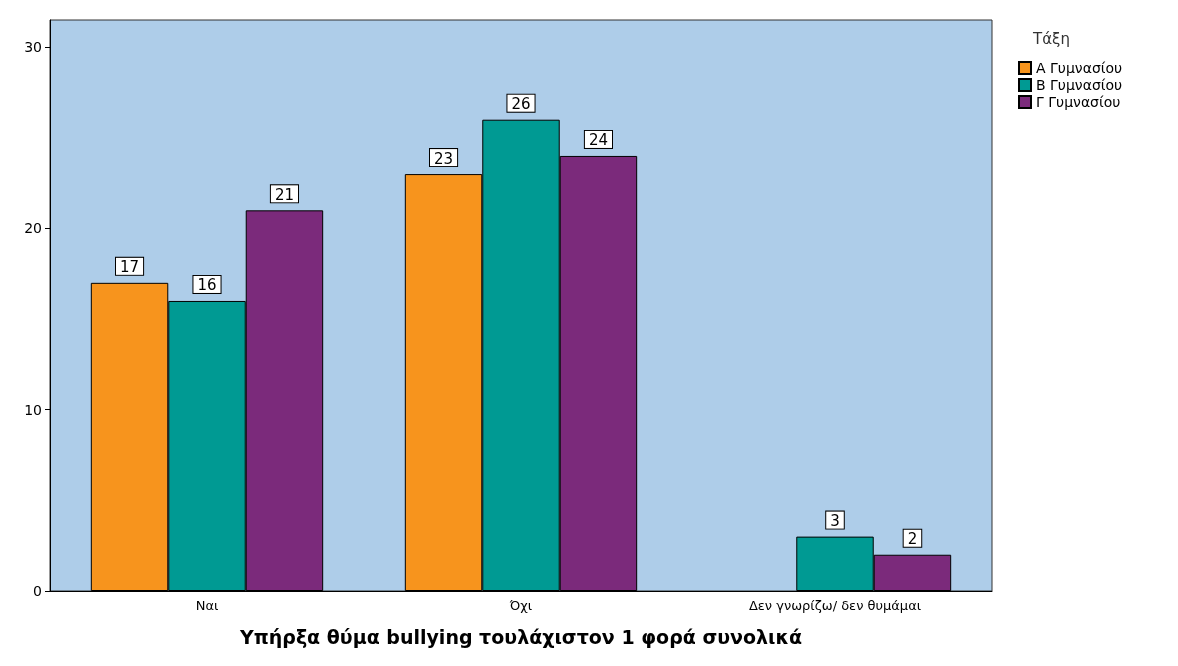 The width and height of the screenshot is (1178, 666). Describe the element at coordinates (1078, 102) in the screenshot. I see `legend-label: Γ Γυμνασίου` at that location.